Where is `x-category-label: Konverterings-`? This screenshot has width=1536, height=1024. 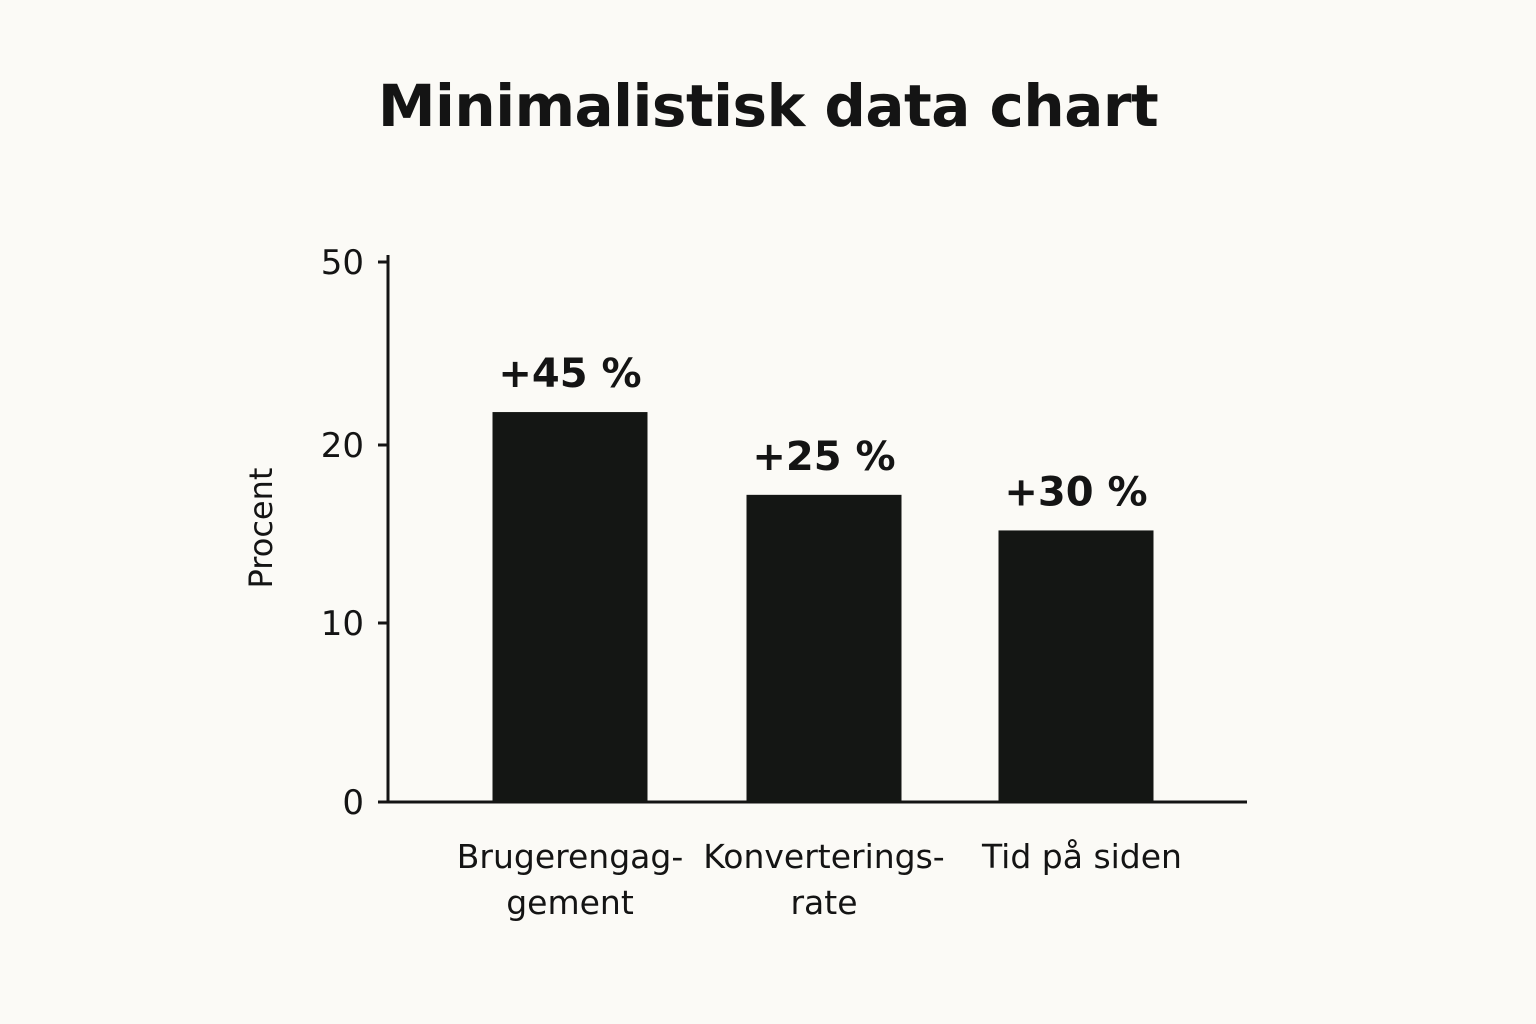
x-category-label: Konverterings- is located at coordinates (823, 856).